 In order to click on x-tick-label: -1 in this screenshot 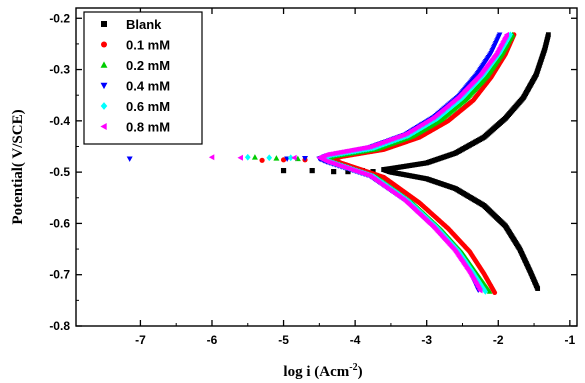, I will do `click(570, 340)`.